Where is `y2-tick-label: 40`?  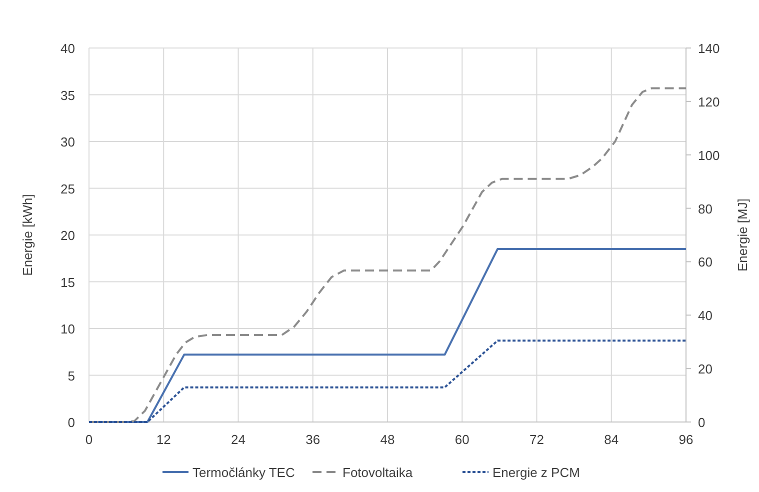
y2-tick-label: 40 is located at coordinates (705, 316).